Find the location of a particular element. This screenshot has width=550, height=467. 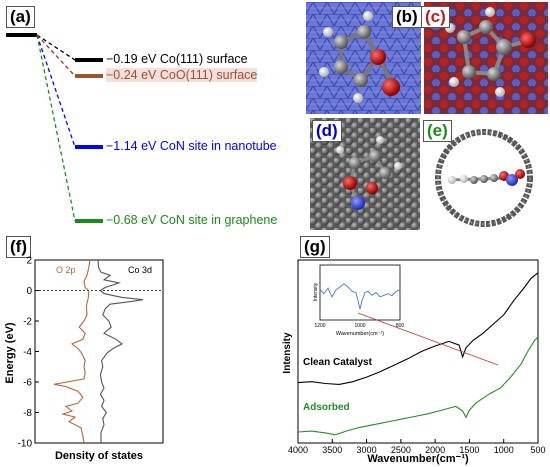

connector-coo111 is located at coordinates (56, 55).